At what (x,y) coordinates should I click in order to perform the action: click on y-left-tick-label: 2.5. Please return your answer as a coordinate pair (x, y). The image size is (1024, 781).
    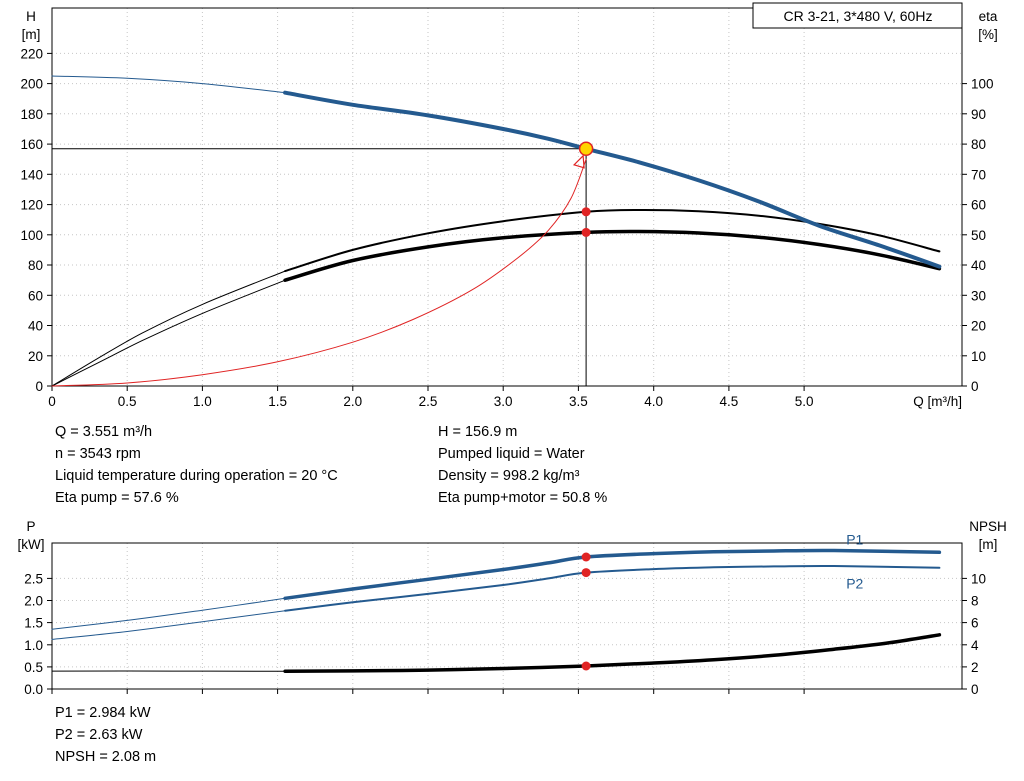
    Looking at the image, I should click on (33, 578).